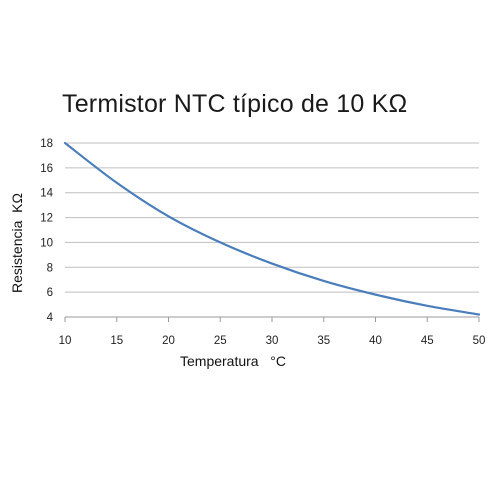 The width and height of the screenshot is (500, 500). What do you see at coordinates (220, 341) in the screenshot?
I see `x-tick-label: 25` at bounding box center [220, 341].